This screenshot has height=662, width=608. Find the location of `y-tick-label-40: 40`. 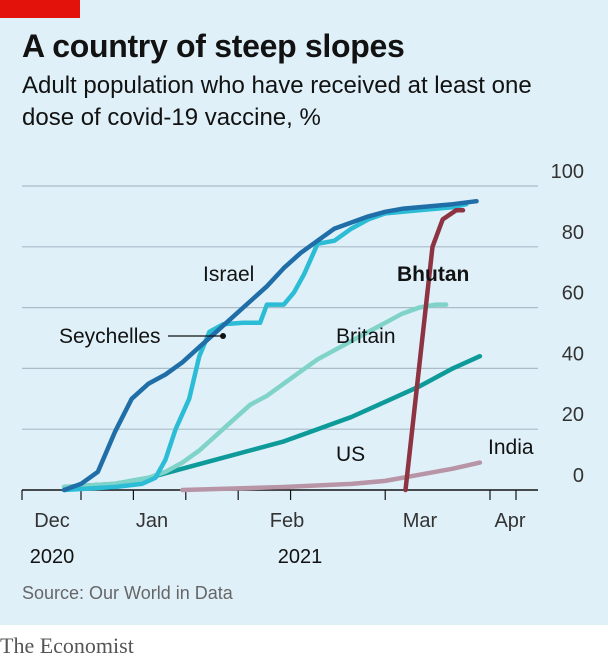

y-tick-label-40: 40 is located at coordinates (573, 354).